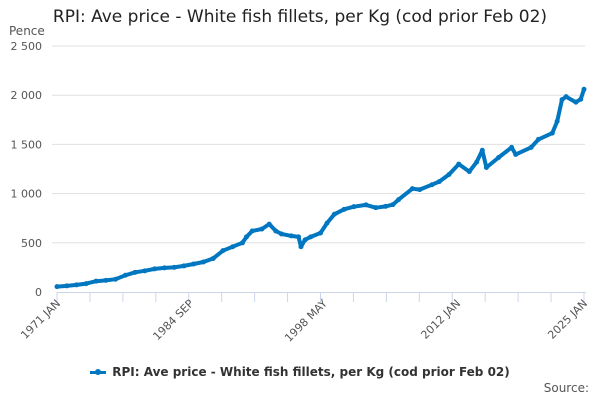  Describe the element at coordinates (440, 319) in the screenshot. I see `x-tick-label: 2012 JAN` at that location.